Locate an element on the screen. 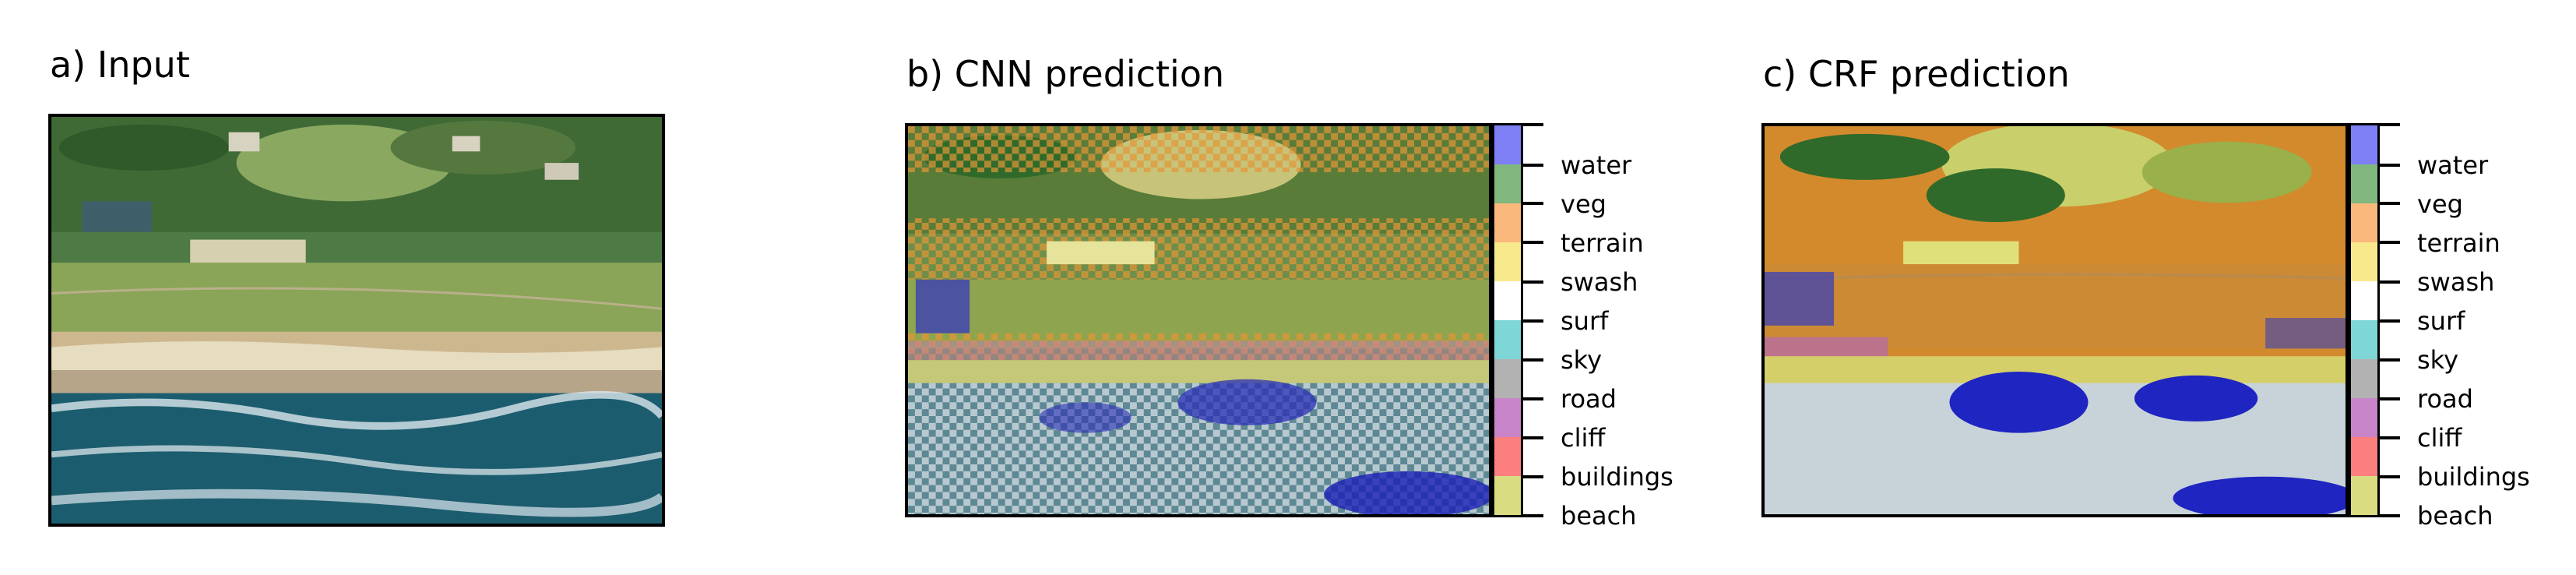  crf-colorbar is located at coordinates (2364, 320).